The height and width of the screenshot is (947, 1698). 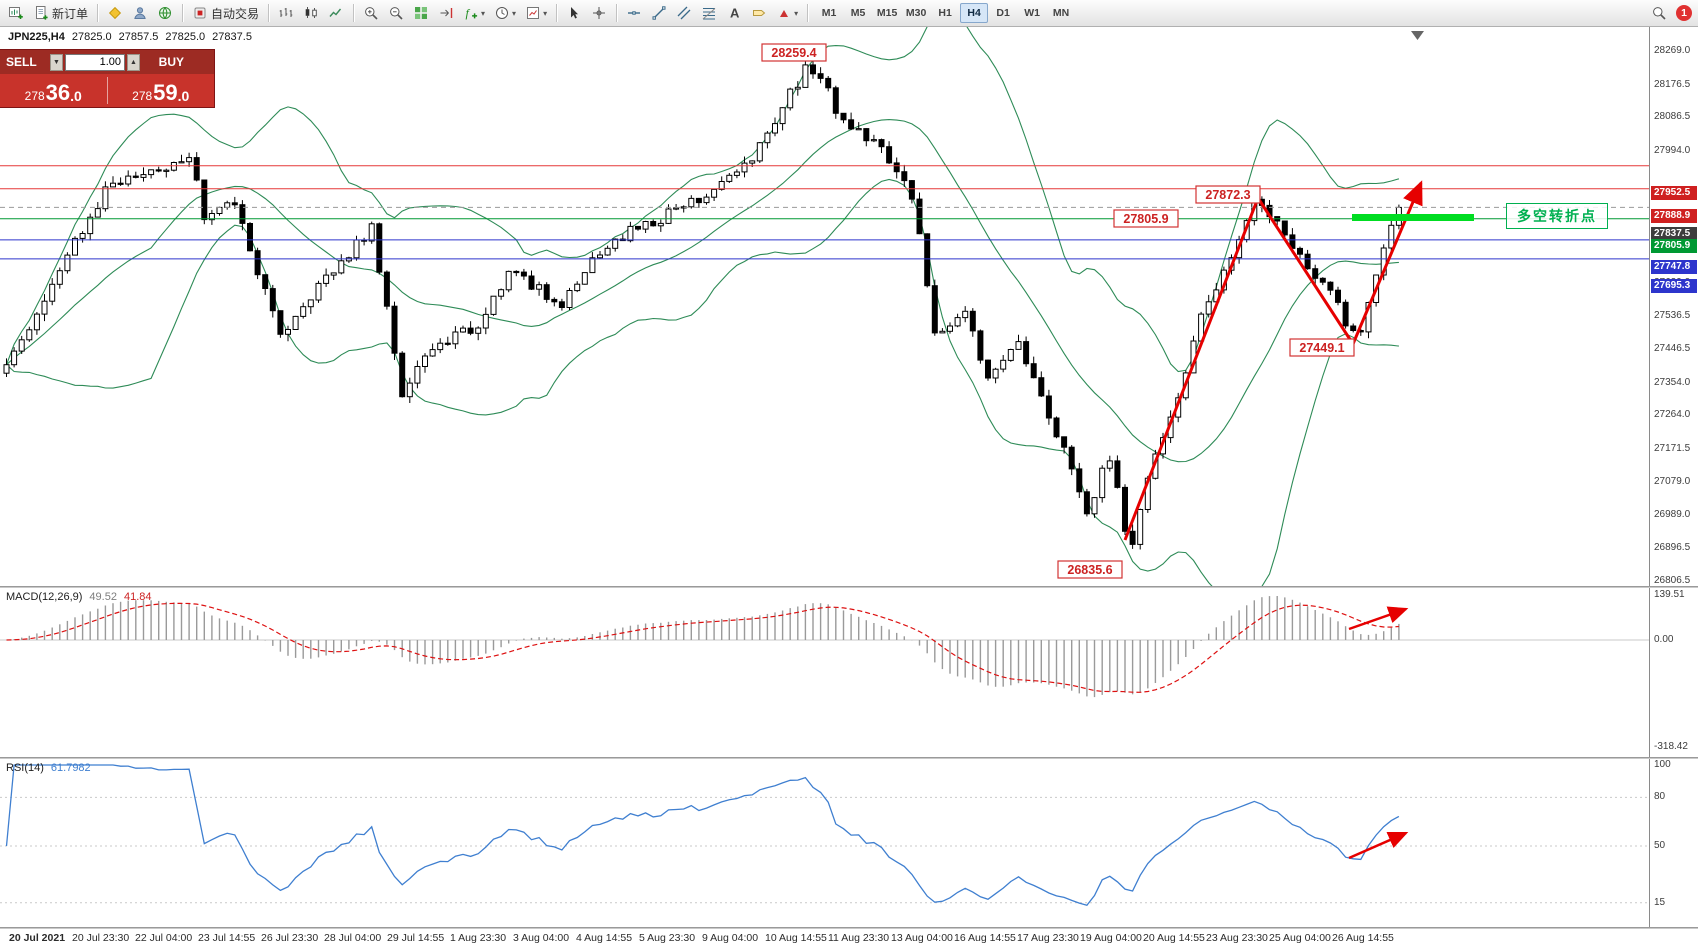 I want to click on new-chart-icon, so click(x=16, y=13).